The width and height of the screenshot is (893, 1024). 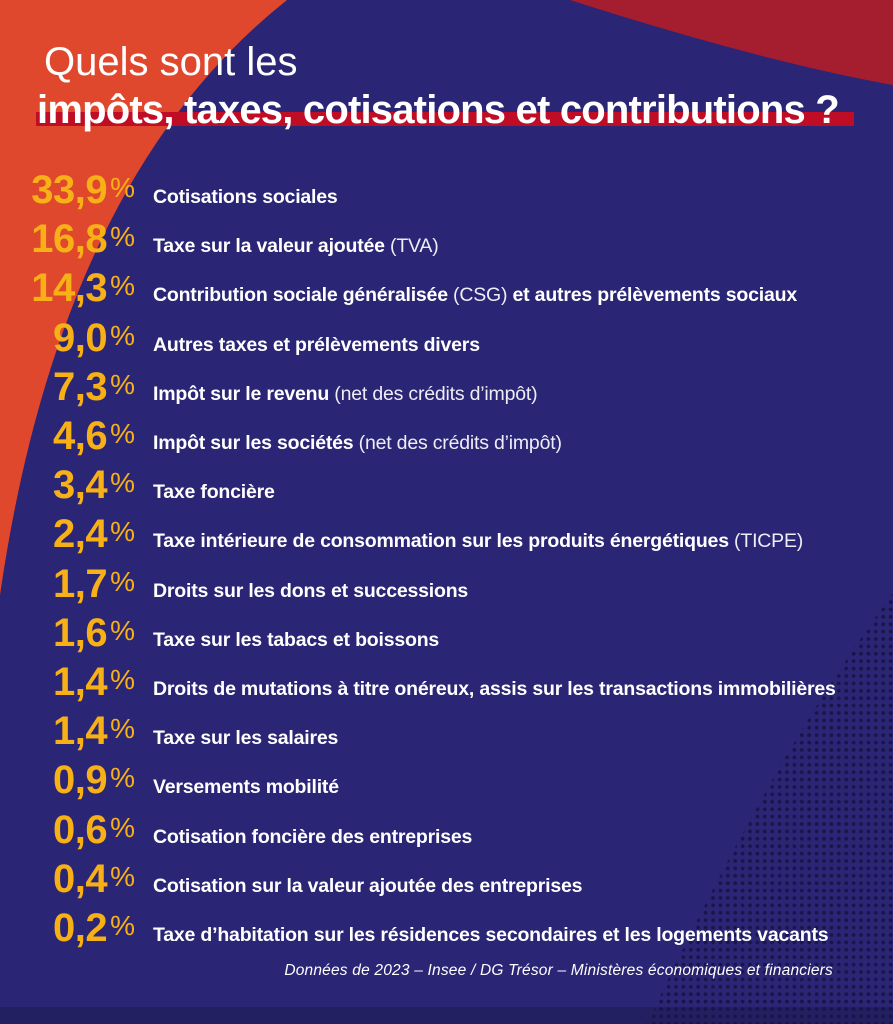 I want to click on percentage-value: 33,9%, so click(x=67, y=190).